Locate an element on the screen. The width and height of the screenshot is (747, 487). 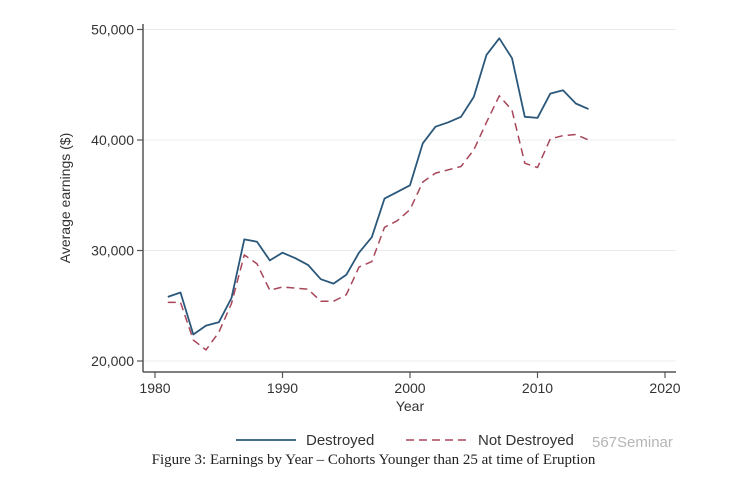
legend-label-destroyed: Destroyed is located at coordinates (340, 440).